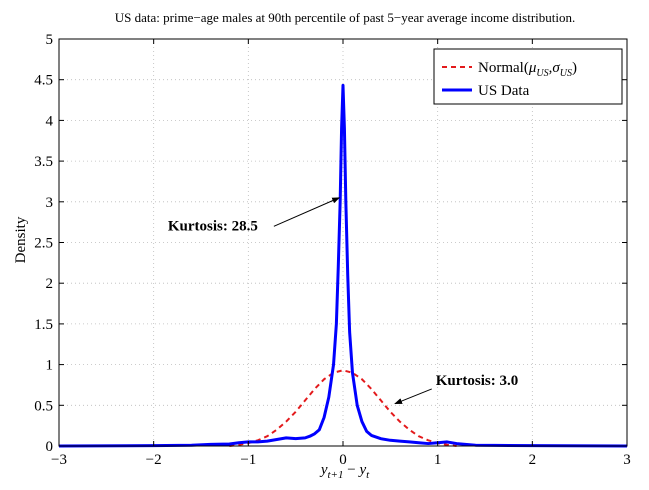 The image size is (649, 490). What do you see at coordinates (50, 121) in the screenshot?
I see `y-tick-label: 4` at bounding box center [50, 121].